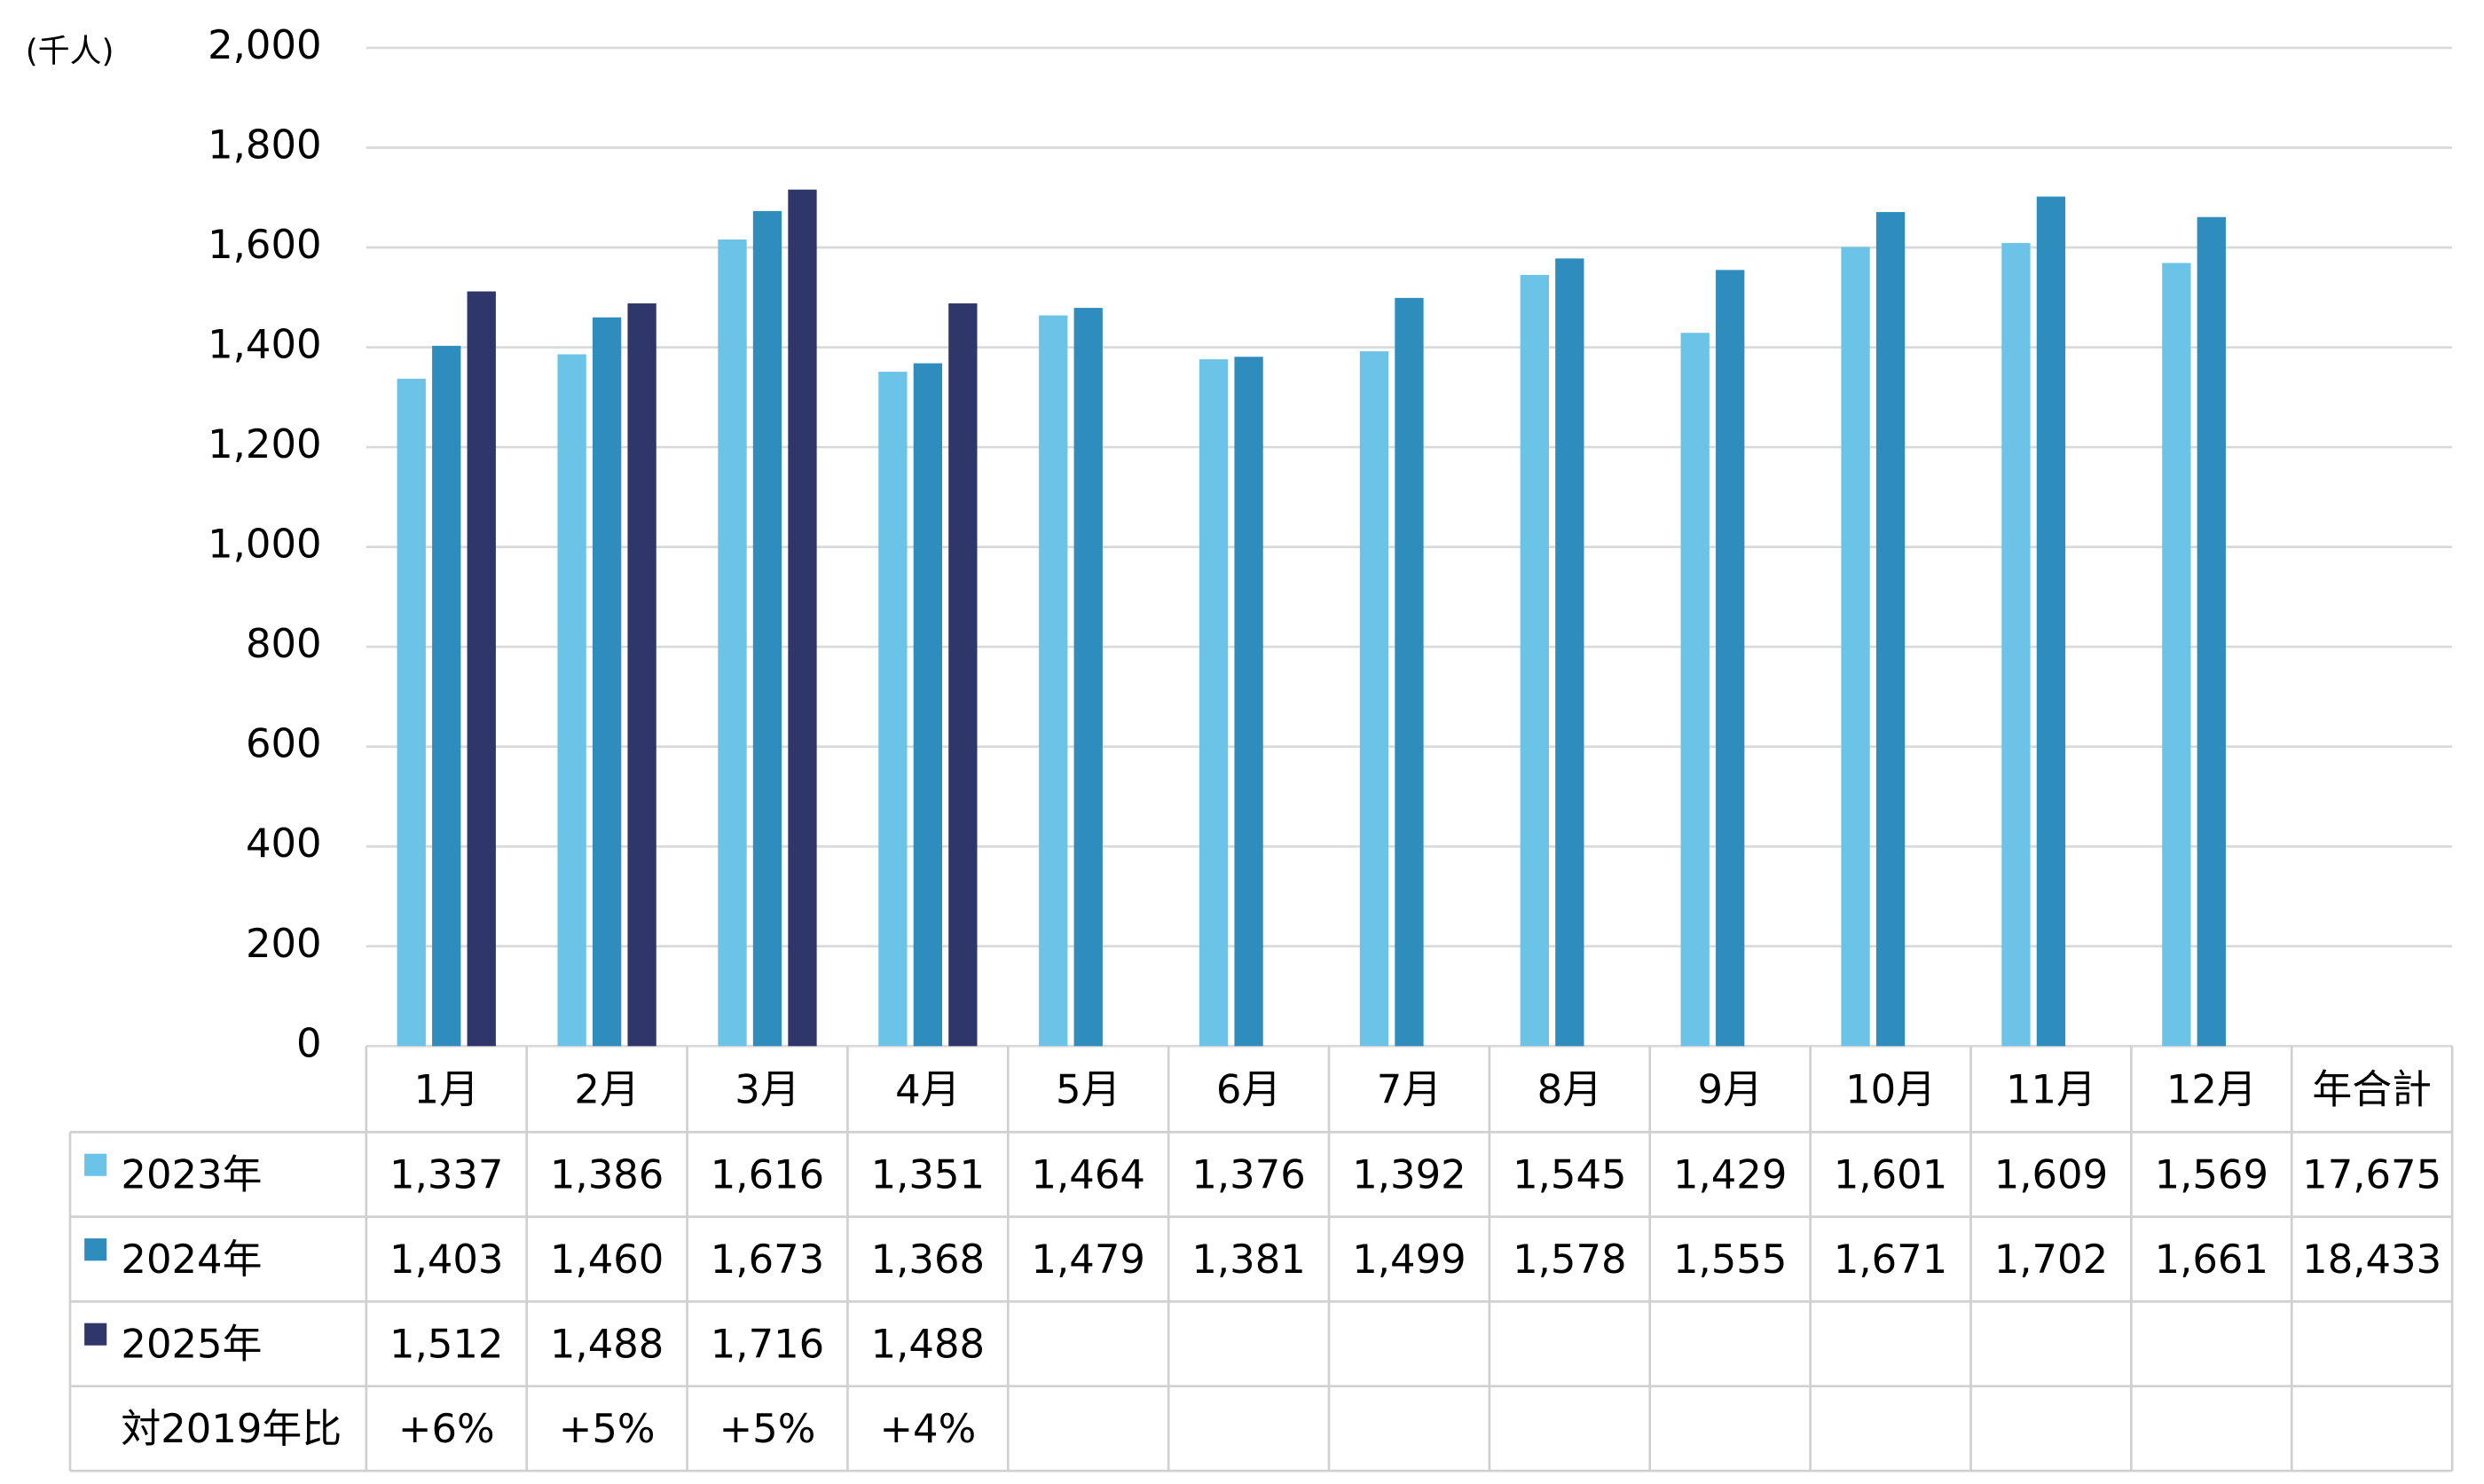 This screenshot has width=2484, height=1484. What do you see at coordinates (446, 1174) in the screenshot?
I see `table-value: 1,337` at bounding box center [446, 1174].